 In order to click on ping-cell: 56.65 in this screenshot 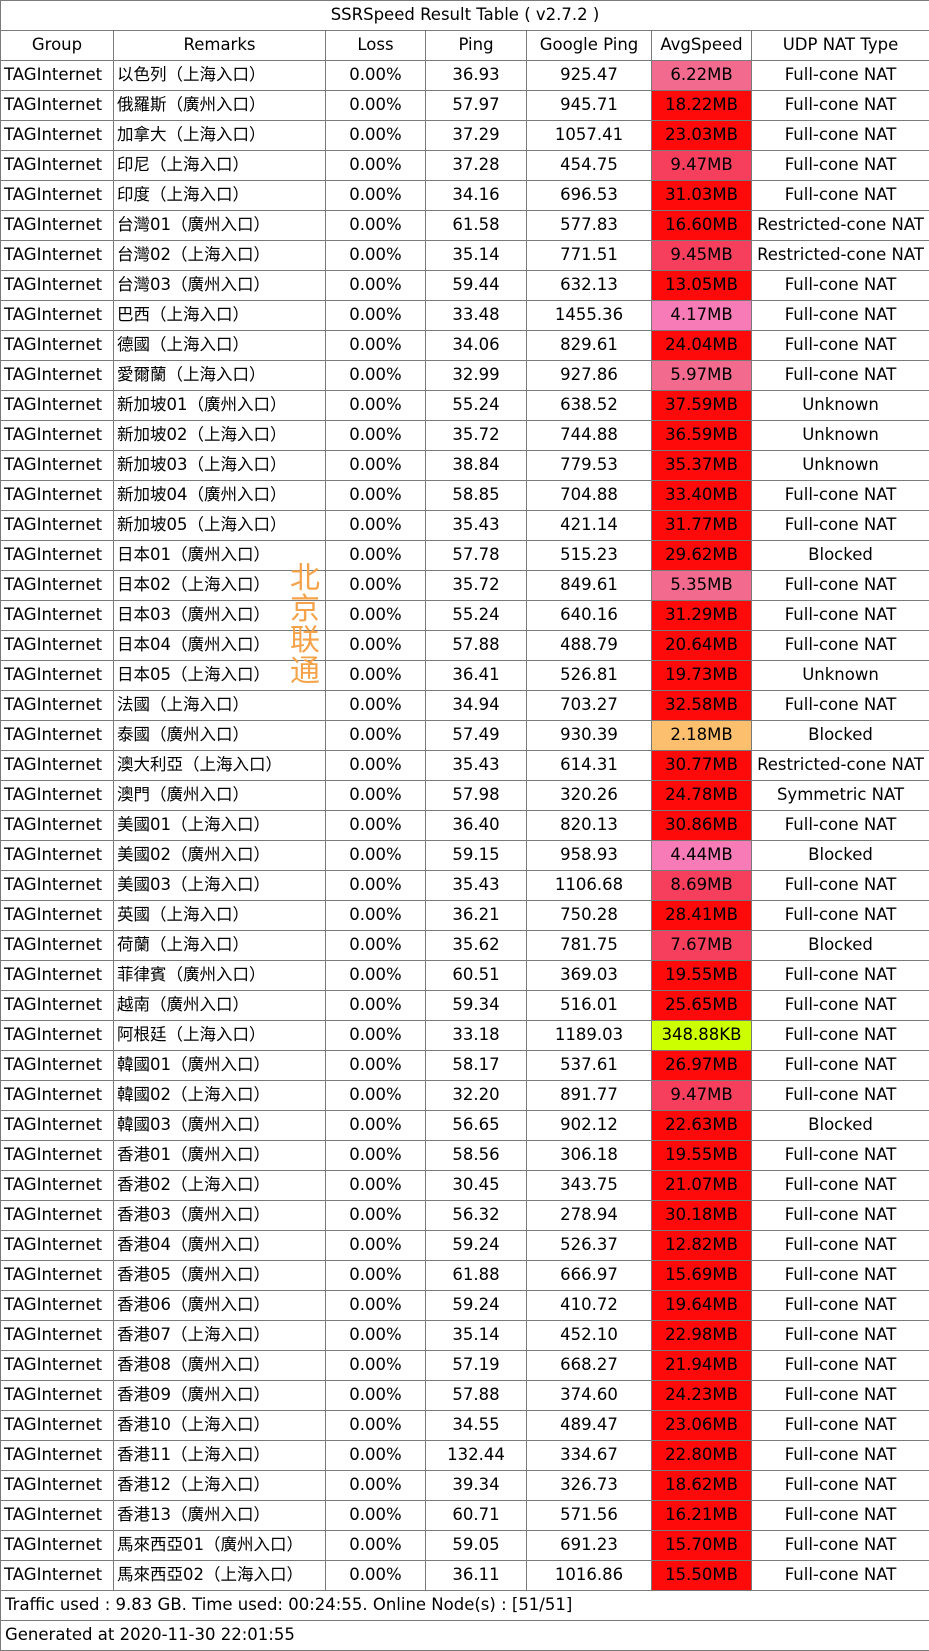, I will do `click(476, 1126)`.